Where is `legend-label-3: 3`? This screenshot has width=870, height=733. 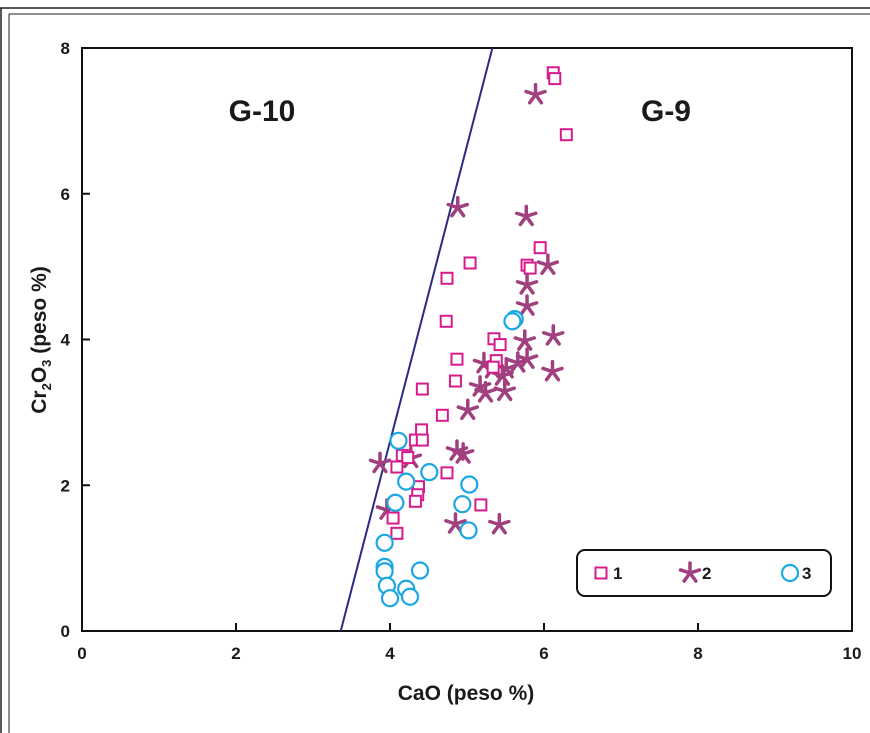
legend-label-3: 3 is located at coordinates (806, 573).